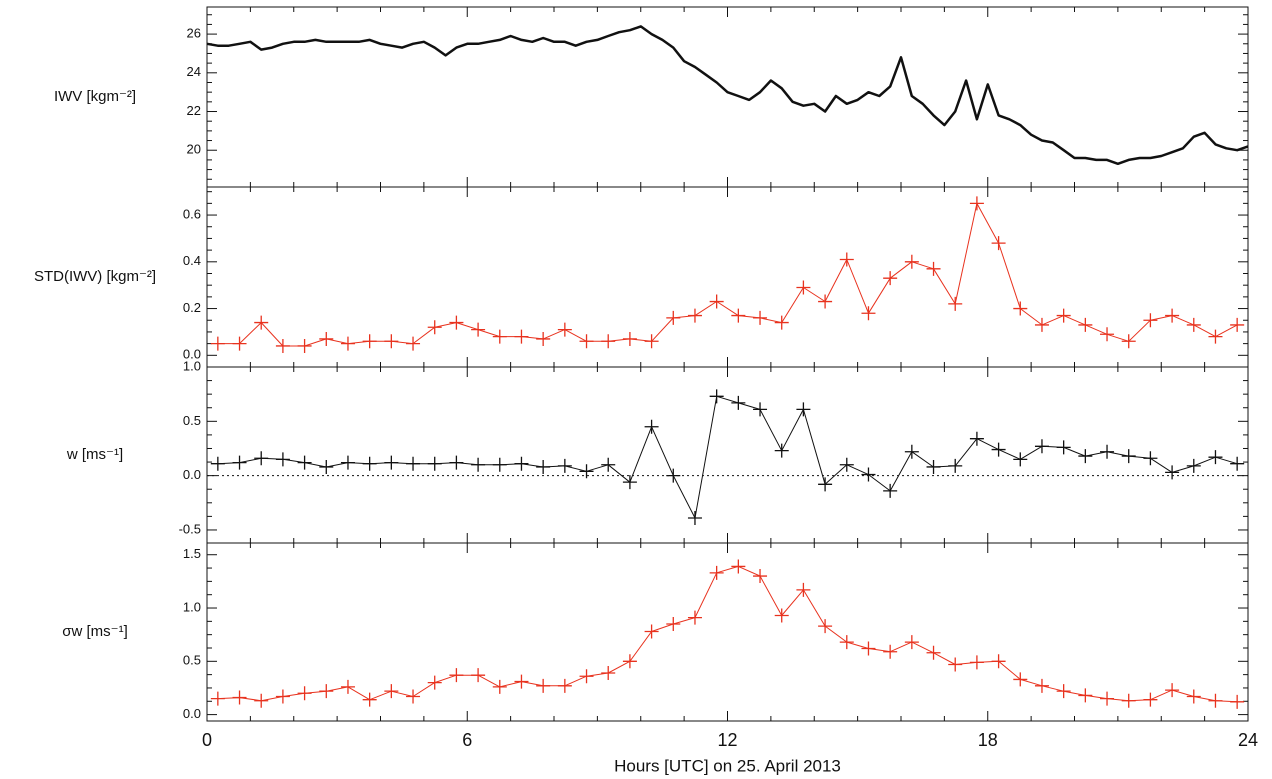 The height and width of the screenshot is (779, 1272). What do you see at coordinates (727, 634) in the screenshot?
I see `data-line` at bounding box center [727, 634].